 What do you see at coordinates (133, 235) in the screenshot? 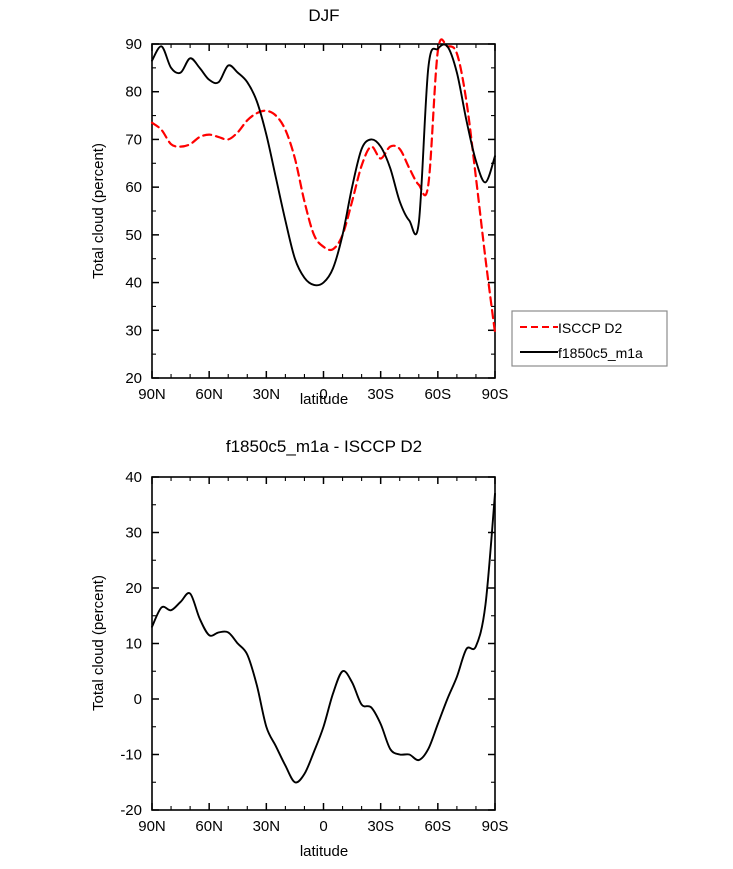
I see `y-tick-label: 50` at bounding box center [133, 235].